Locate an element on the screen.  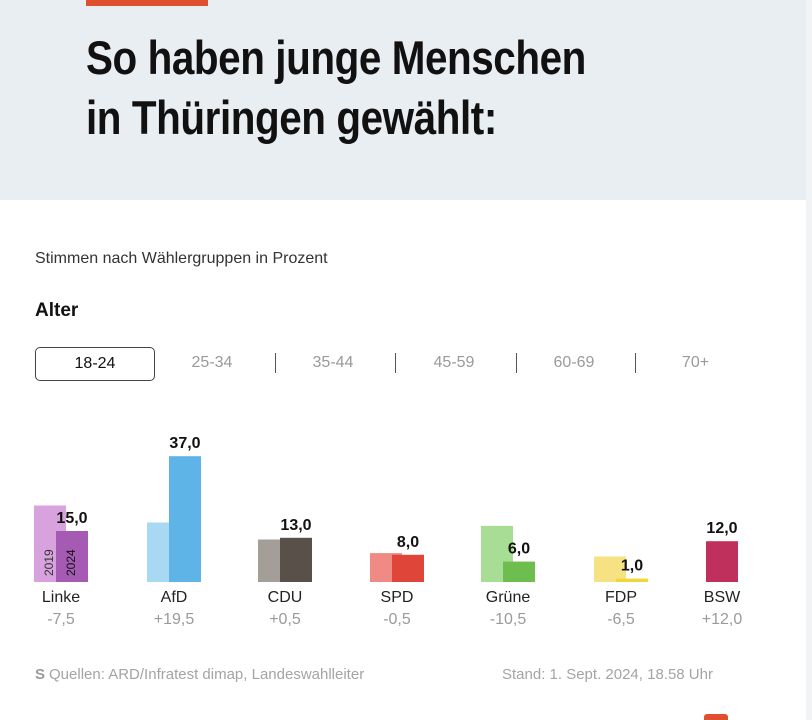
value-label-spd: 8,0 is located at coordinates (408, 542).